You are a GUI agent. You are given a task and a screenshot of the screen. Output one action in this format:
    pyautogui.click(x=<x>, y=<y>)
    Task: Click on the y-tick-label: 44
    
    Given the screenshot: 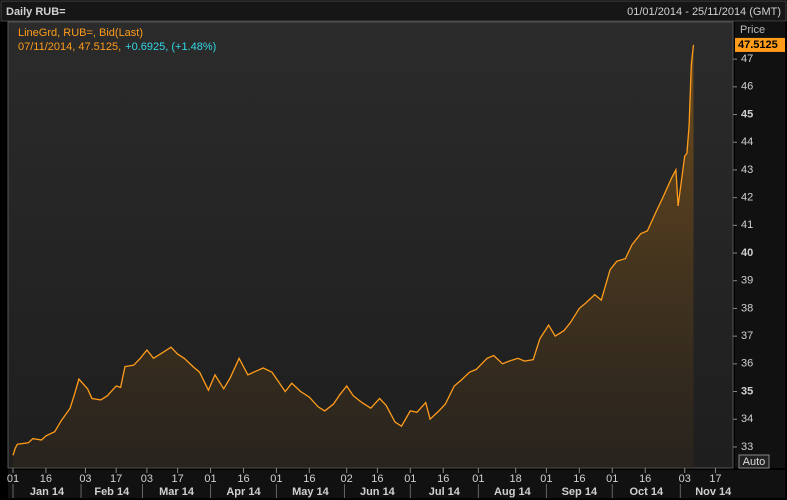 What is the action you would take?
    pyautogui.click(x=747, y=142)
    